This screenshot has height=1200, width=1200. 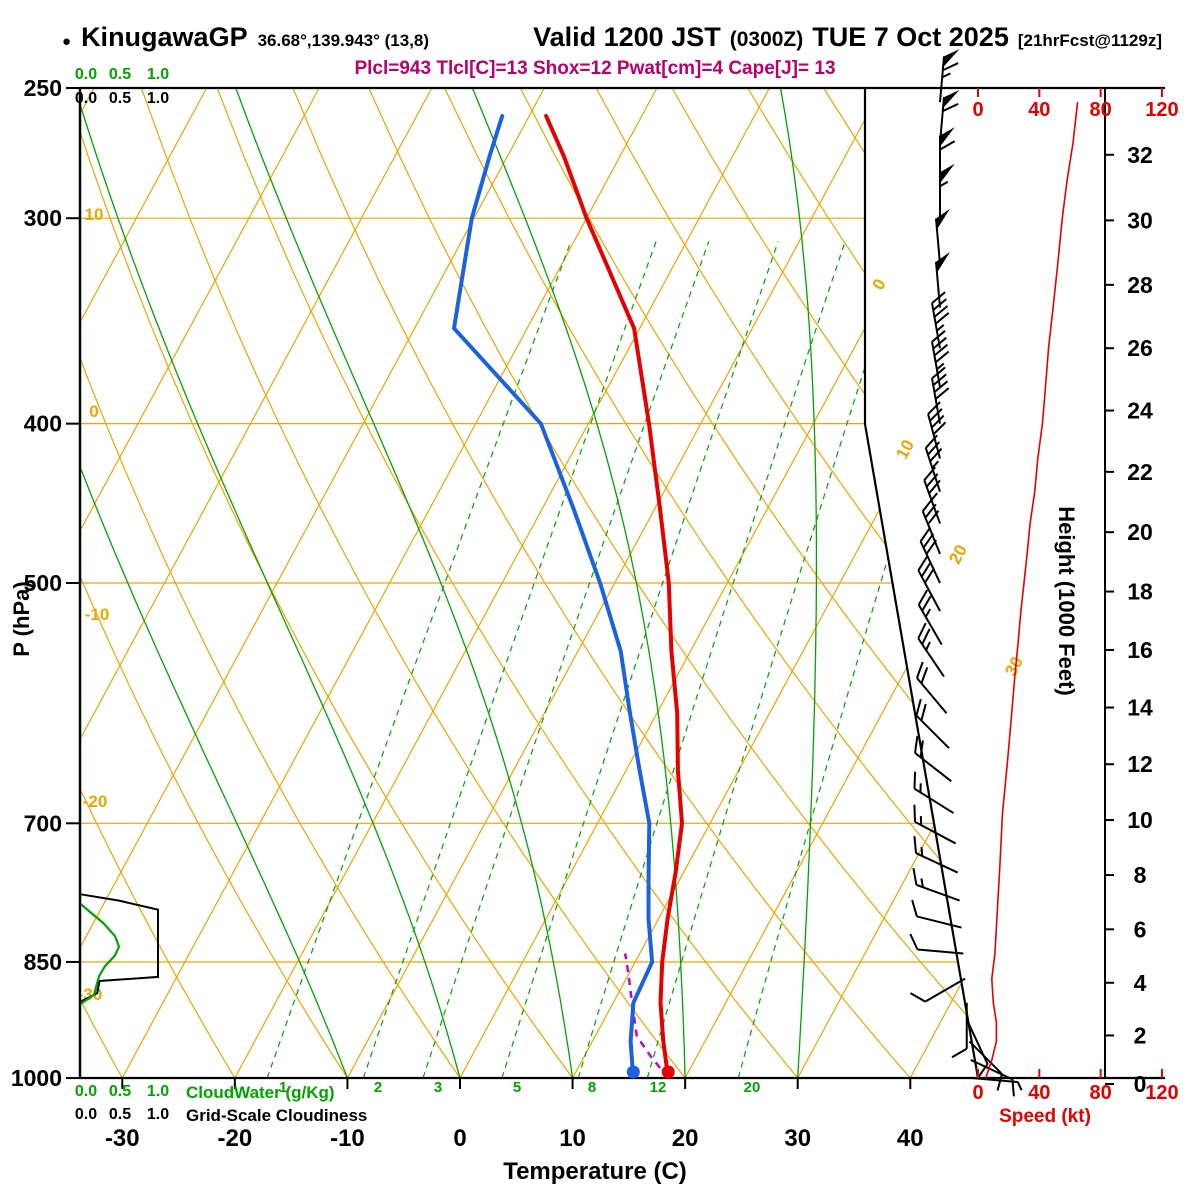 I want to click on svg-text: 850, so click(x=43, y=962).